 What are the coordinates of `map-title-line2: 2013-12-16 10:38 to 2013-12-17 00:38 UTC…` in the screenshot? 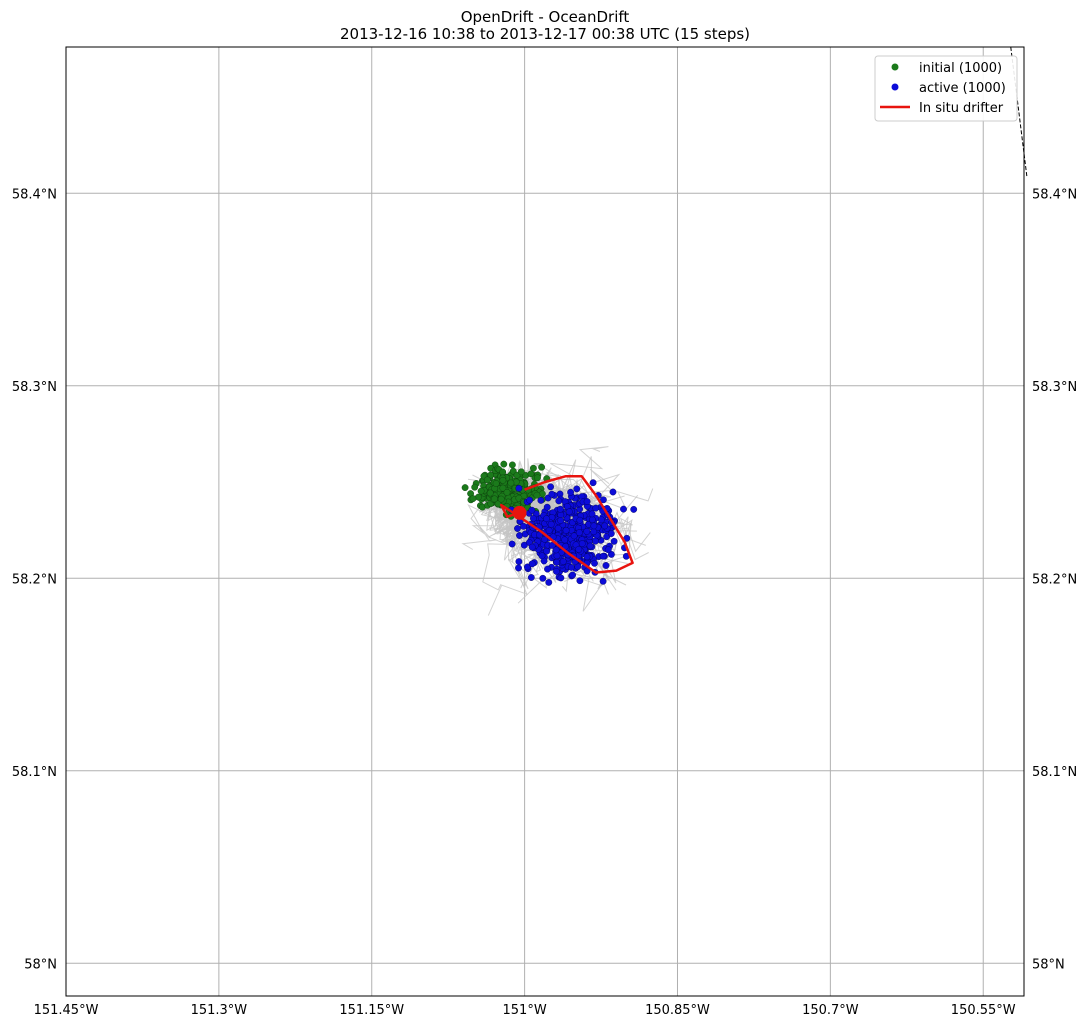 It's located at (545, 34).